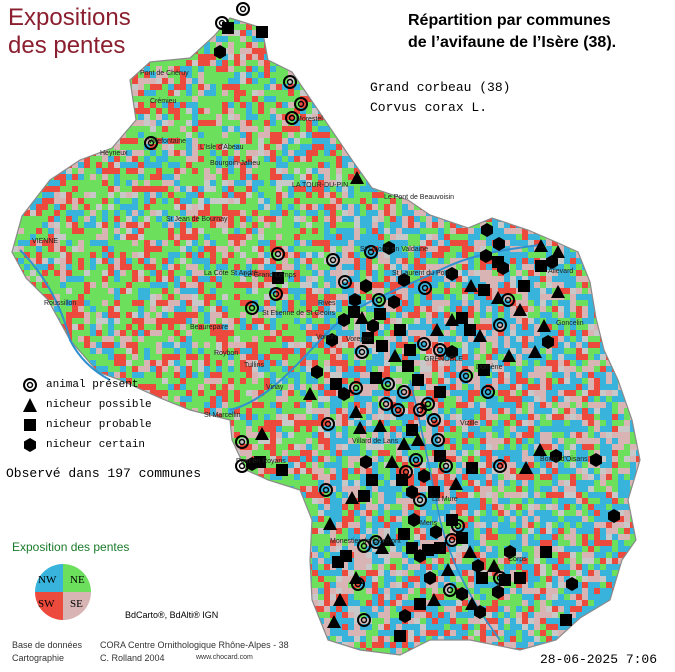  What do you see at coordinates (421, 273) in the screenshot?
I see `town-label: St Laurent du Pont` at bounding box center [421, 273].